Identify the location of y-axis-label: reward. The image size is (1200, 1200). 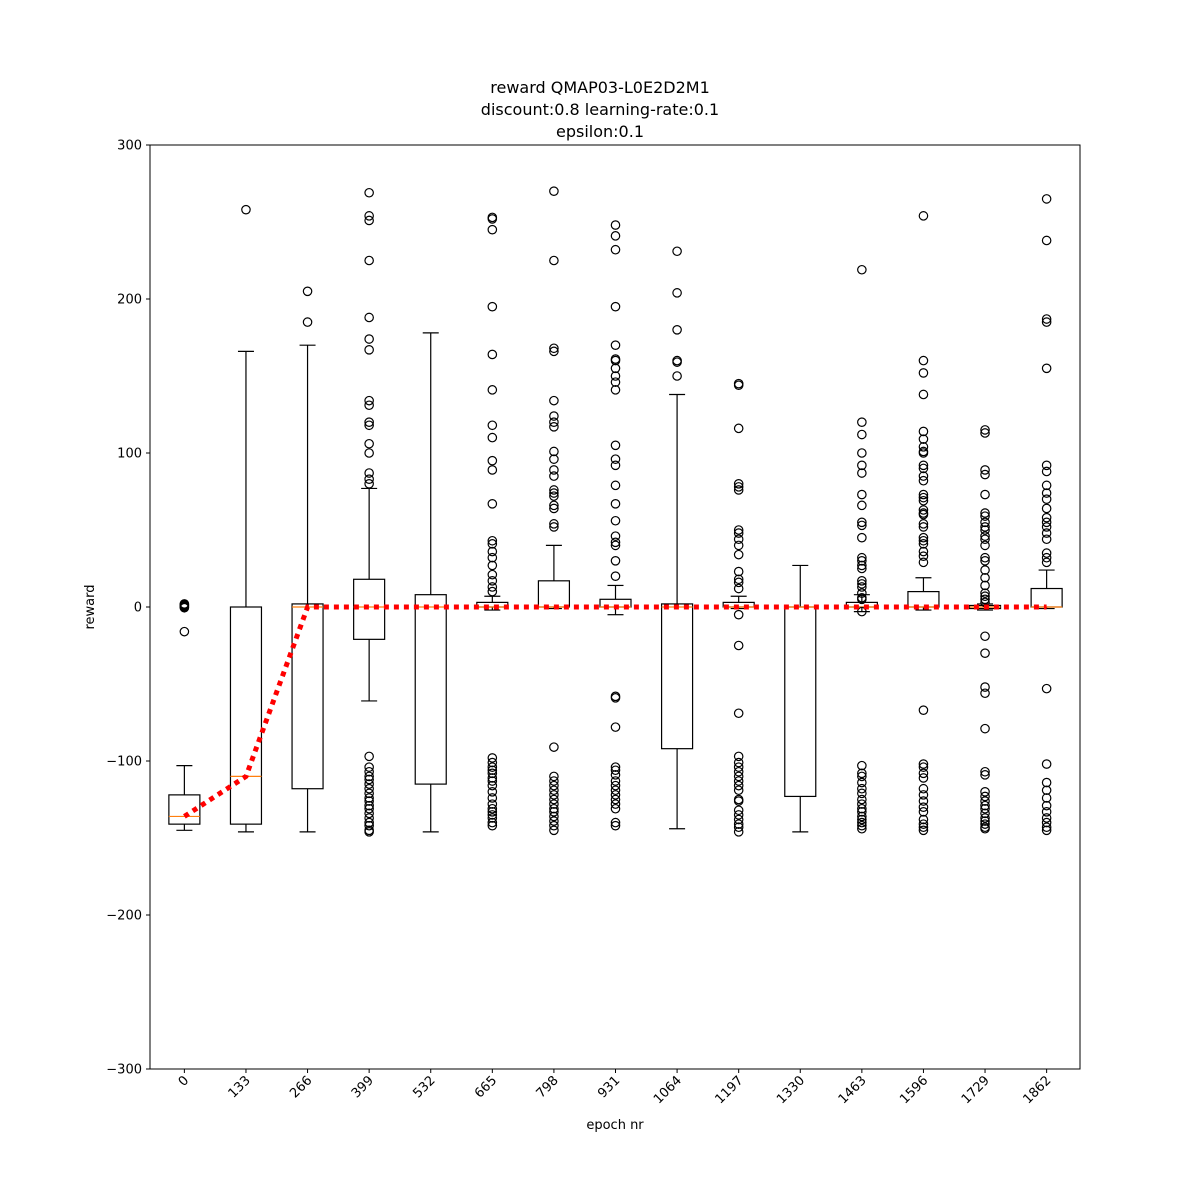
(90, 606).